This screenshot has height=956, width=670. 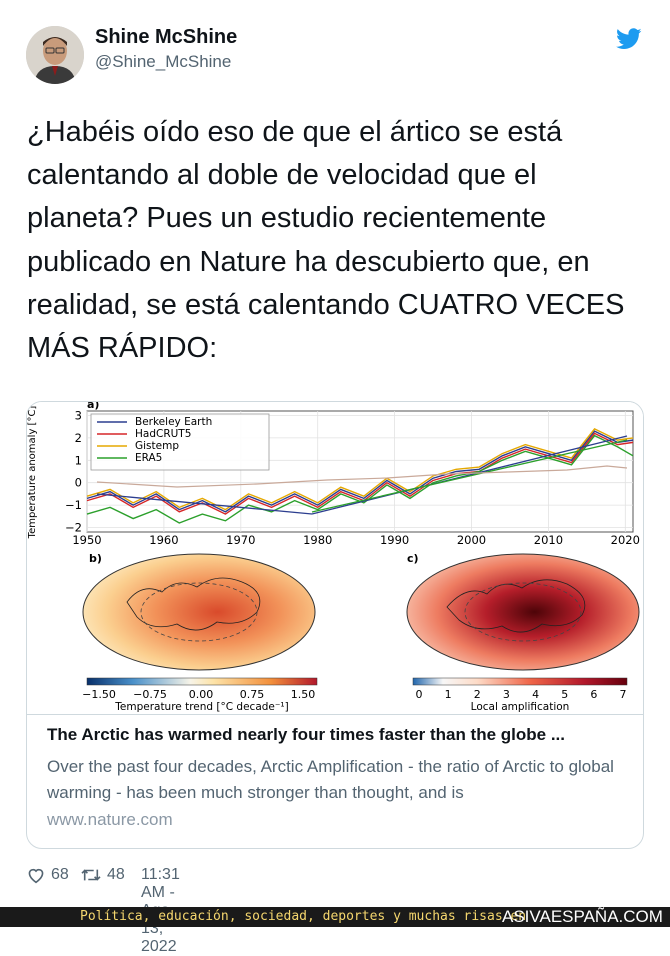 What do you see at coordinates (148, 458) in the screenshot?
I see `legend-label: ERA5` at bounding box center [148, 458].